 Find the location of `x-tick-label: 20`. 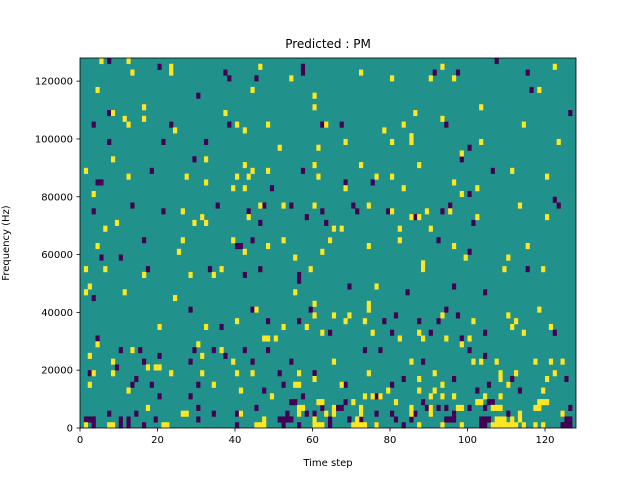

x-tick-label: 20 is located at coordinates (157, 440).